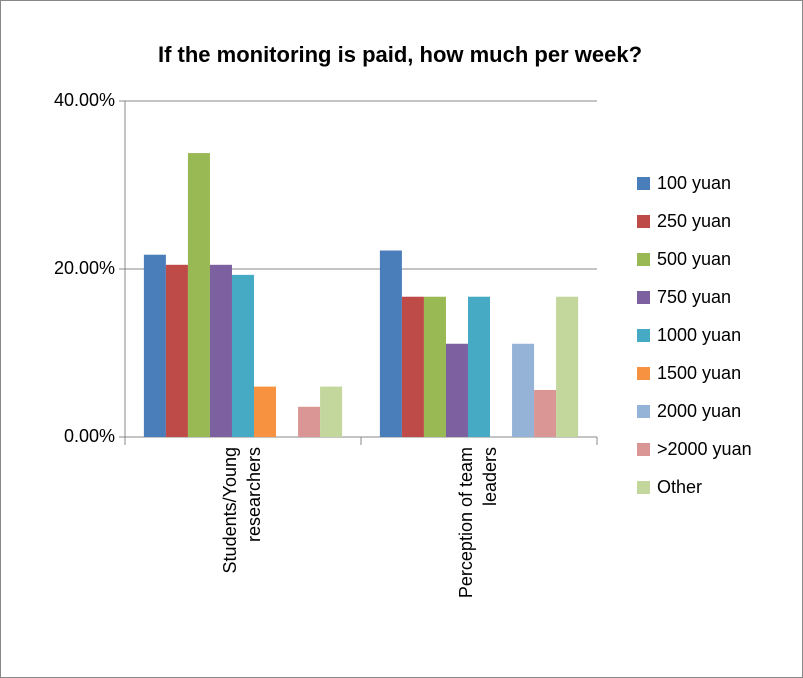 The width and height of the screenshot is (803, 678). What do you see at coordinates (704, 449) in the screenshot?
I see `legend-label: >2000 yuan` at bounding box center [704, 449].